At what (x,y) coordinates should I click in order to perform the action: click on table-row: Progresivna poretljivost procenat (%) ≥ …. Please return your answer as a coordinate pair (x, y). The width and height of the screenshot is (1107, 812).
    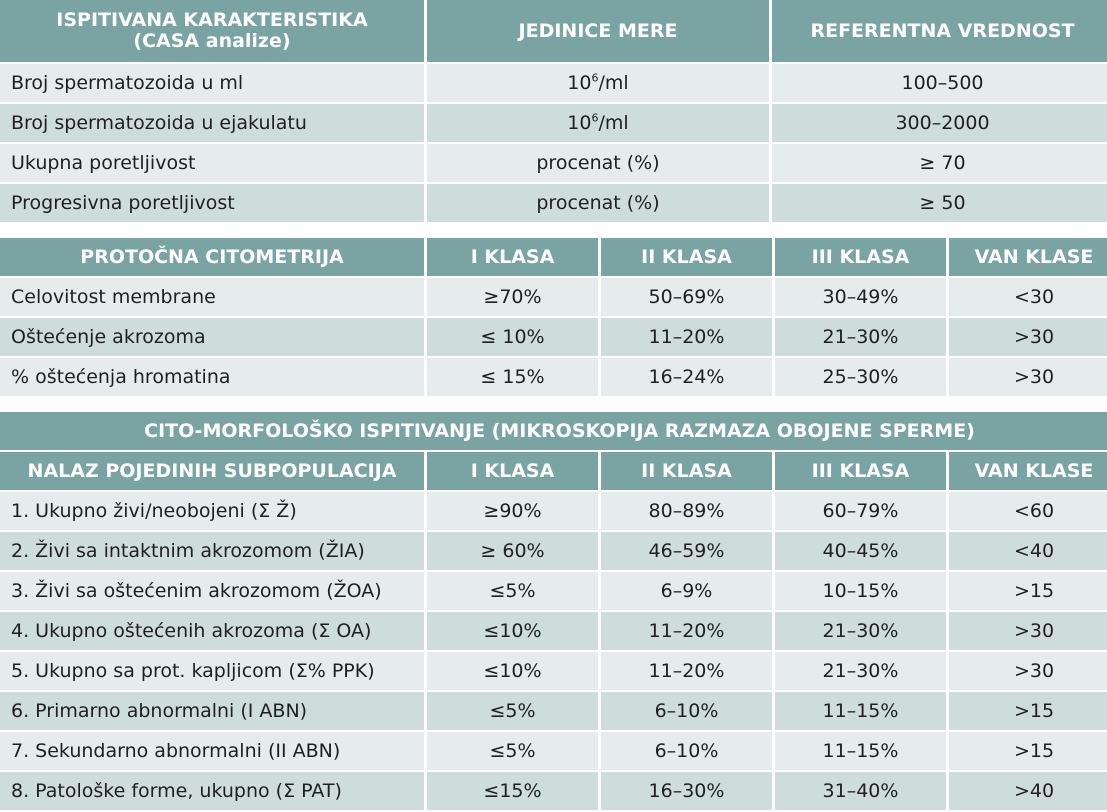
    Looking at the image, I should click on (553, 203).